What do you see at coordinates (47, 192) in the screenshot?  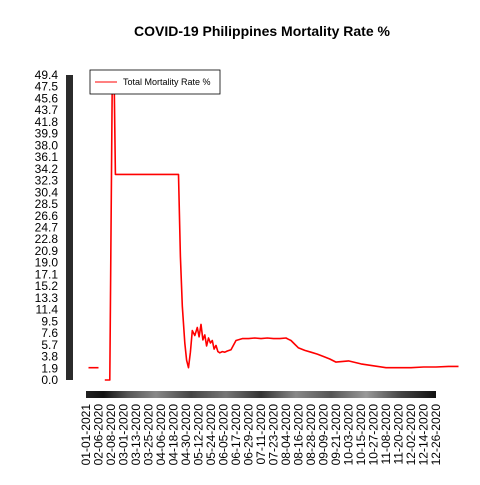 I see `y-tick-label: 30.4` at bounding box center [47, 192].